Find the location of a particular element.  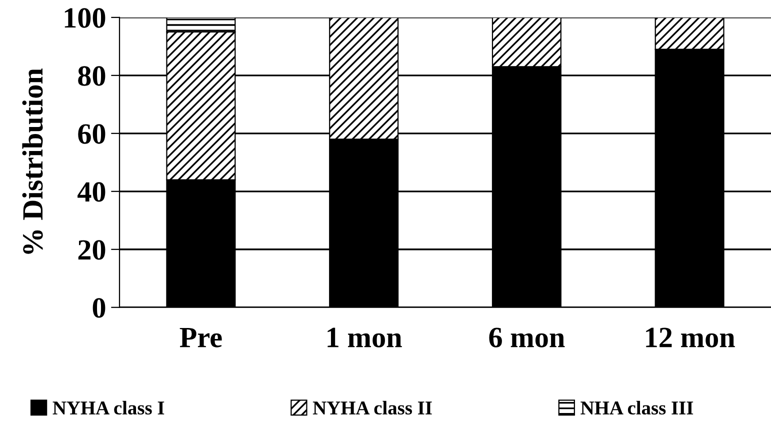

y-tick-label: 60 is located at coordinates (92, 134).